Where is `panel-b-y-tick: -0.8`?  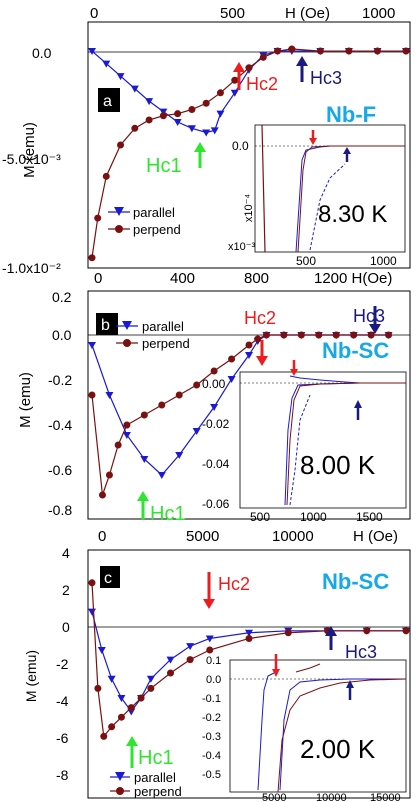
panel-b-y-tick: -0.8 is located at coordinates (60, 510).